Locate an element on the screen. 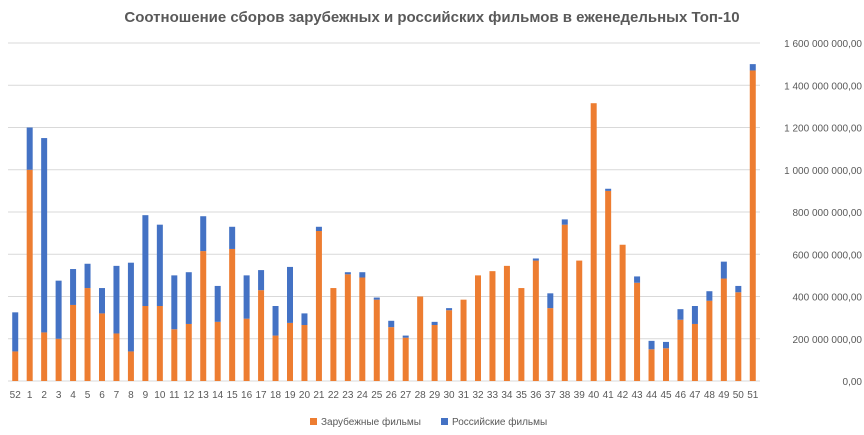 This screenshot has width=864, height=435. x-tick-label: 50 is located at coordinates (739, 395).